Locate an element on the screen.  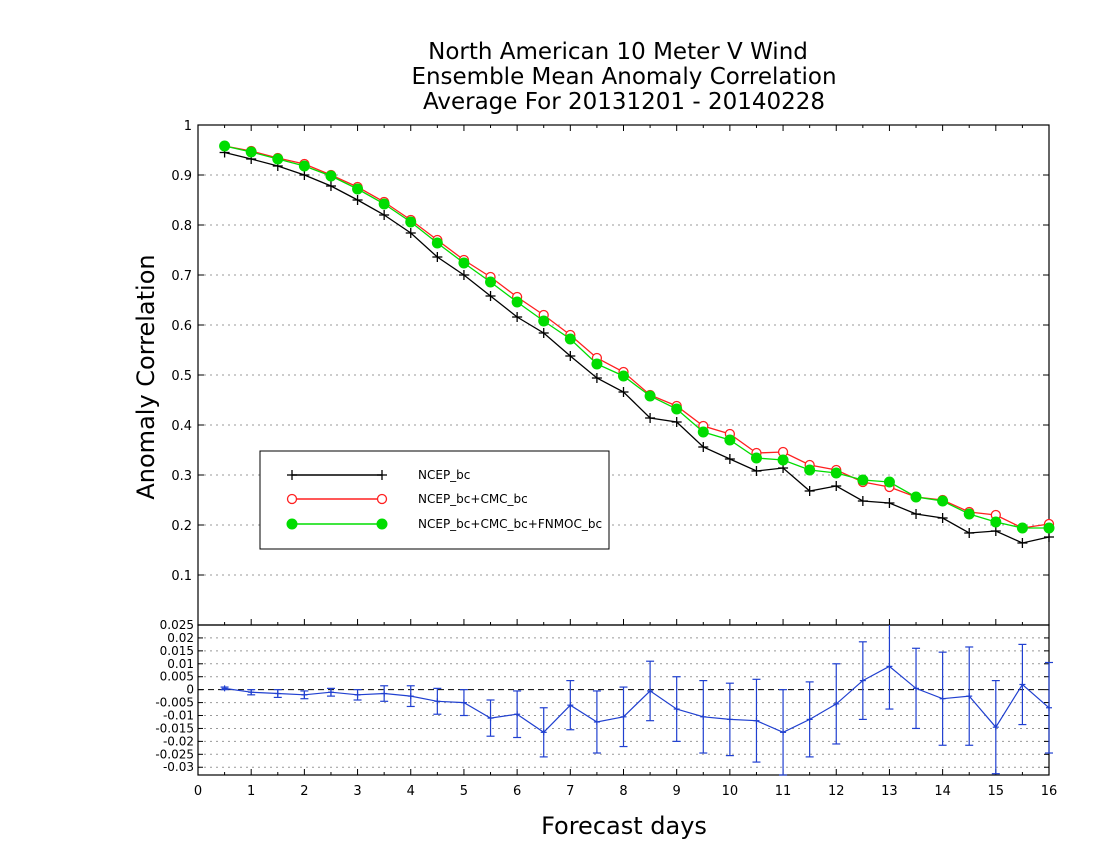
x-tick-label: 1 is located at coordinates (251, 791).